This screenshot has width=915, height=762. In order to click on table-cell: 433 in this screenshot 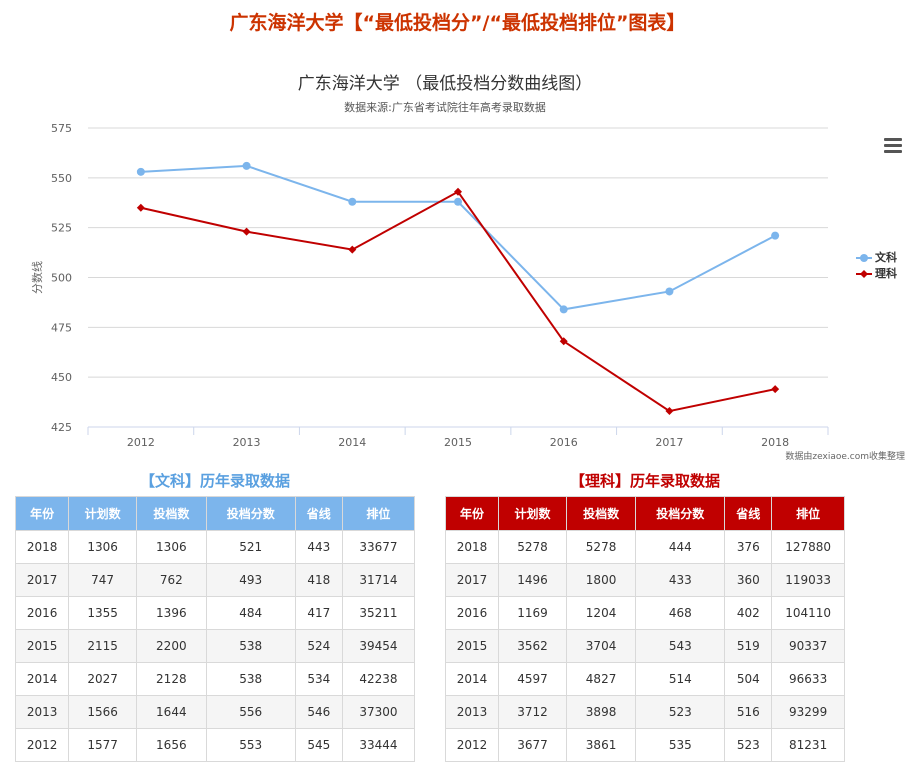, I will do `click(680, 580)`.